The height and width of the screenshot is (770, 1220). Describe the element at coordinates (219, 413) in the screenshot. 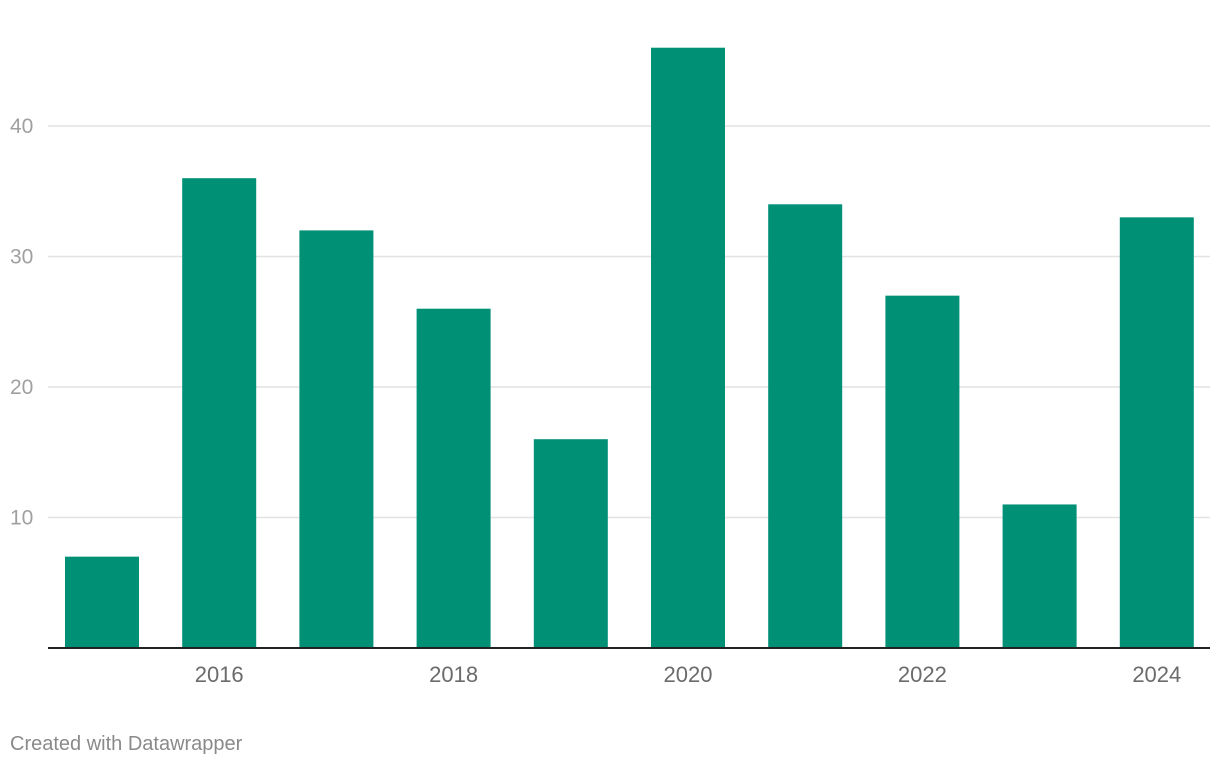

I see `bar-2016` at that location.